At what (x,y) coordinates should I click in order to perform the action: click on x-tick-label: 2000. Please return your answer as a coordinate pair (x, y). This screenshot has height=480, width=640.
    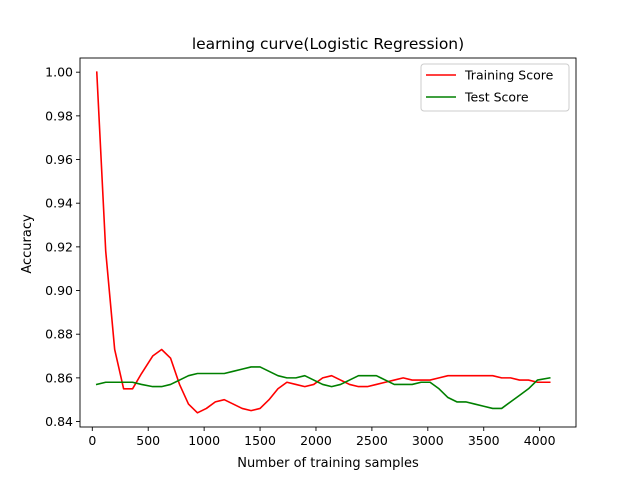
    Looking at the image, I should click on (316, 440).